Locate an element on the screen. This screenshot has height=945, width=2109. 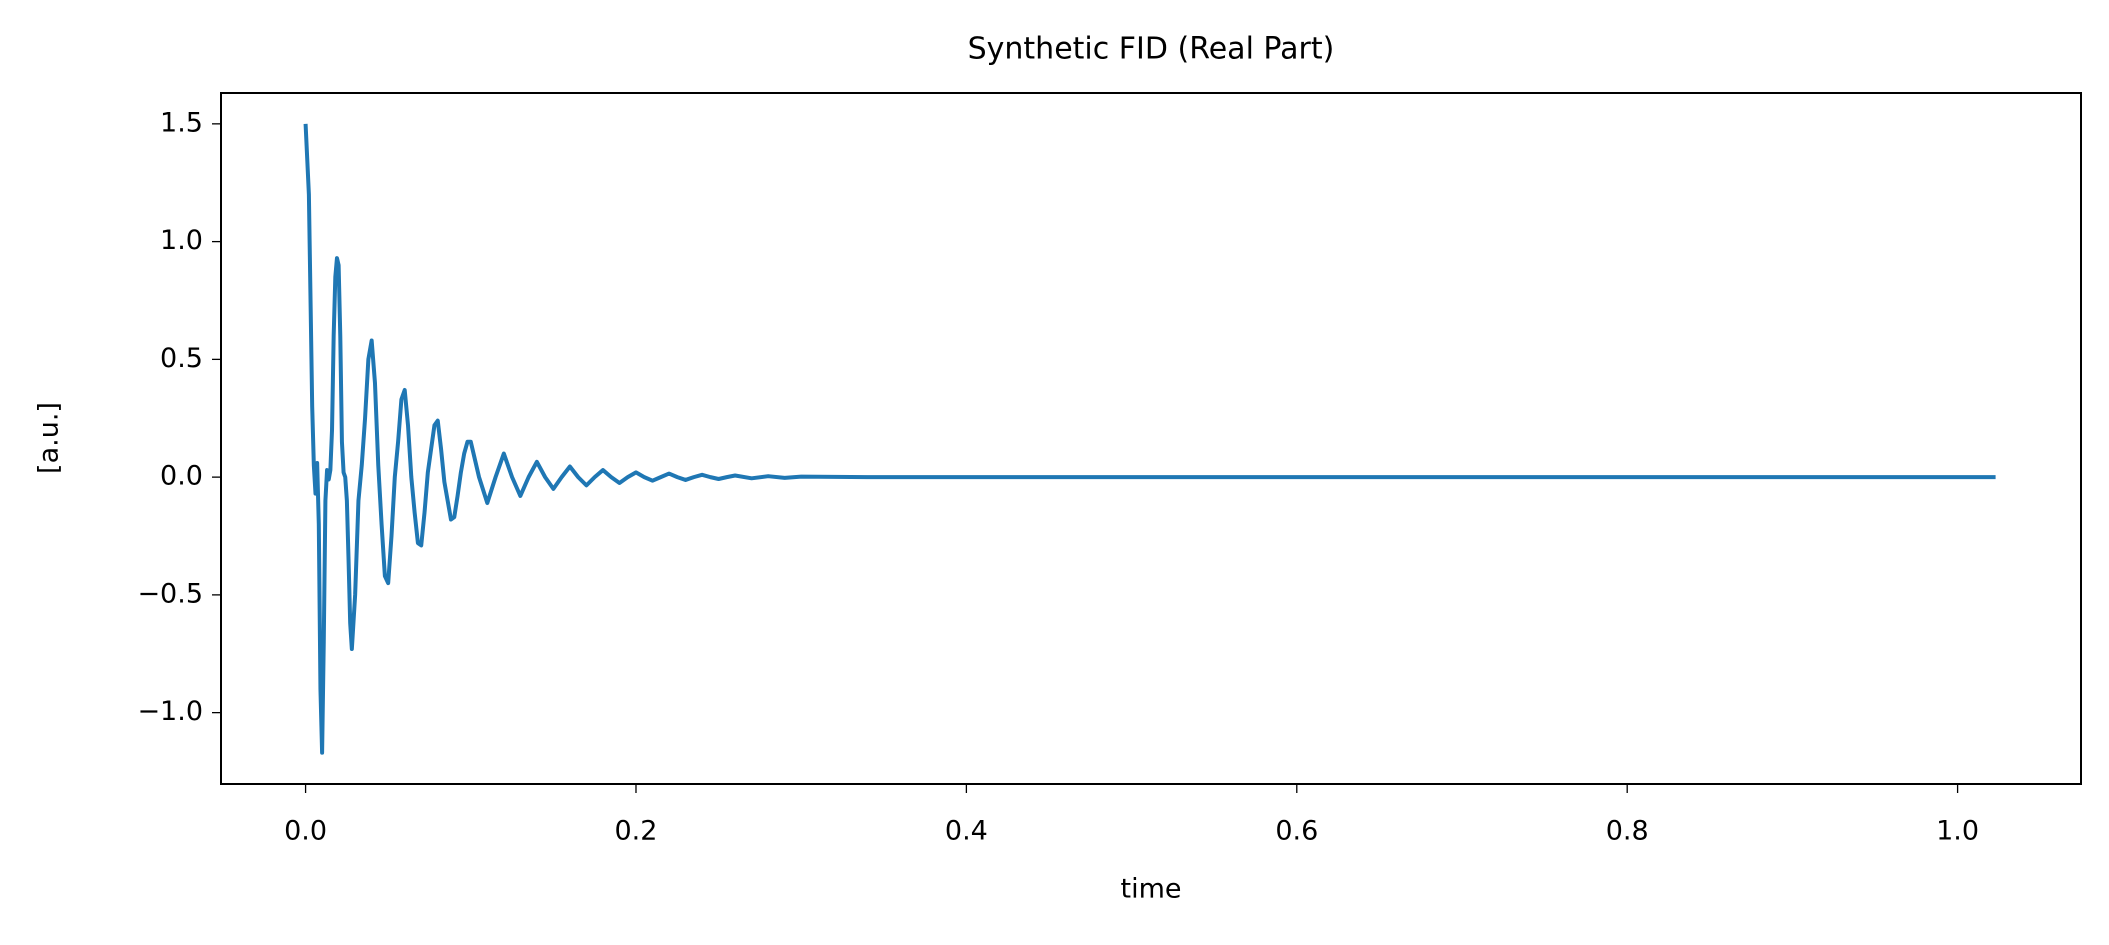
y-axis-label: [a.u.] is located at coordinates (49, 438).